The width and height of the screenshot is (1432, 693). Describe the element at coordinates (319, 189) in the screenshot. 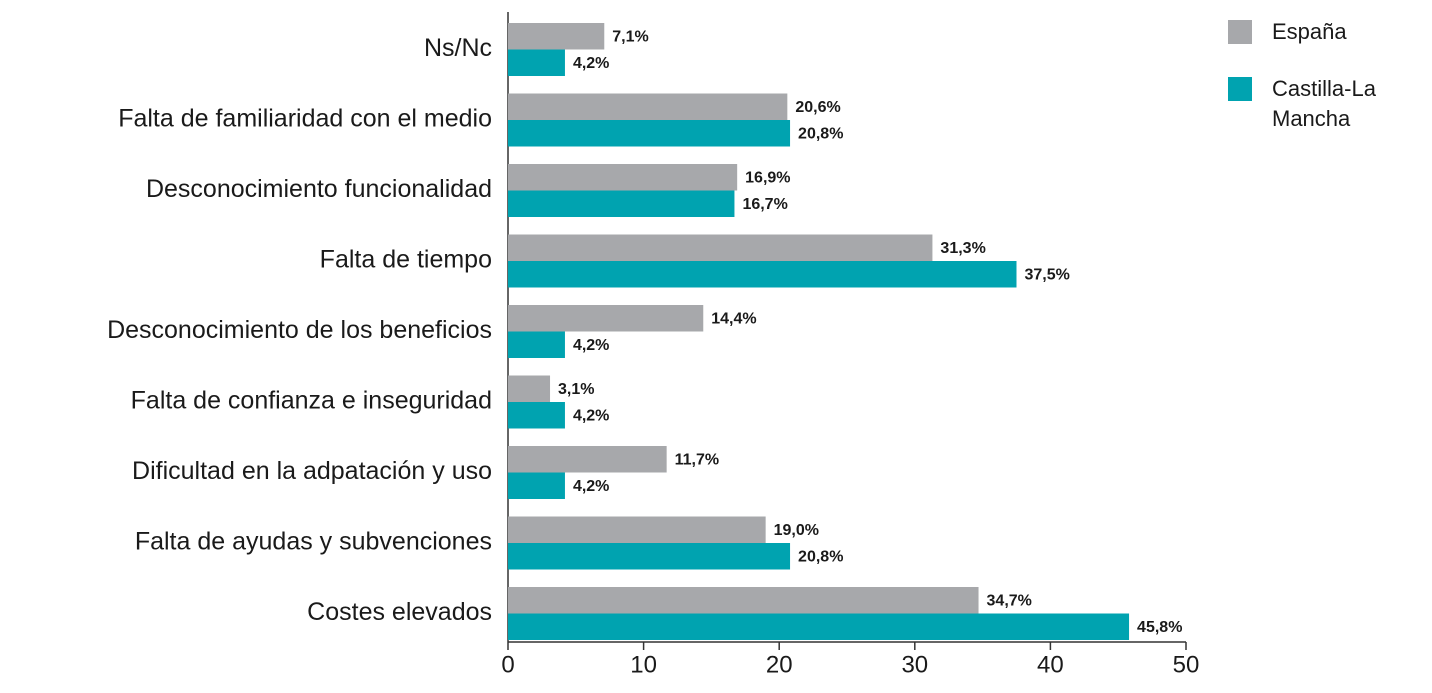

I see `category-label: Desconocimiento funcionalidad` at that location.